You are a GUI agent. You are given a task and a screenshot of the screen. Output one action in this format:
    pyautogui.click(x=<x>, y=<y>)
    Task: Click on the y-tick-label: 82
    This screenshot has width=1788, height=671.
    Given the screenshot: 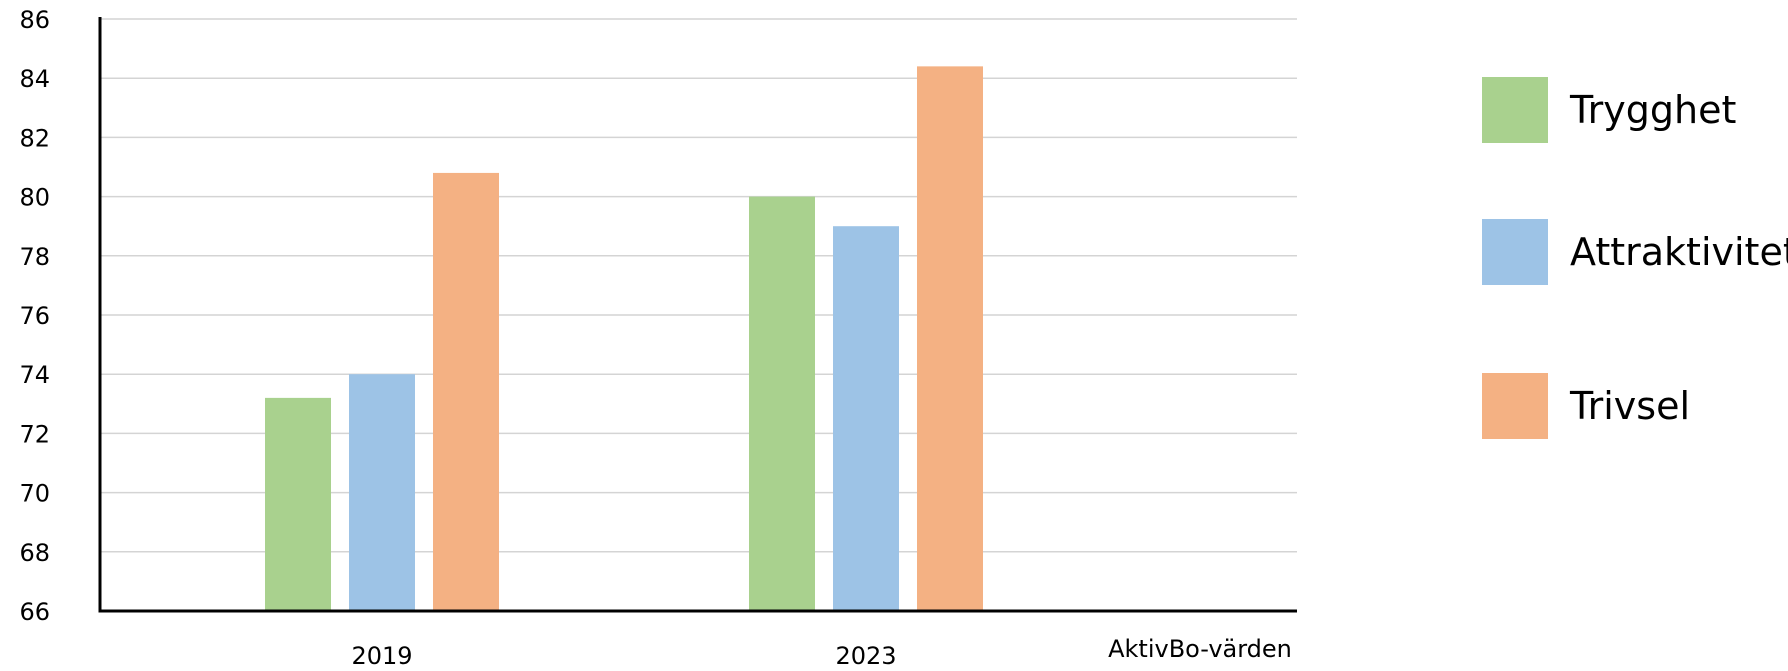 What is the action you would take?
    pyautogui.click(x=34, y=138)
    